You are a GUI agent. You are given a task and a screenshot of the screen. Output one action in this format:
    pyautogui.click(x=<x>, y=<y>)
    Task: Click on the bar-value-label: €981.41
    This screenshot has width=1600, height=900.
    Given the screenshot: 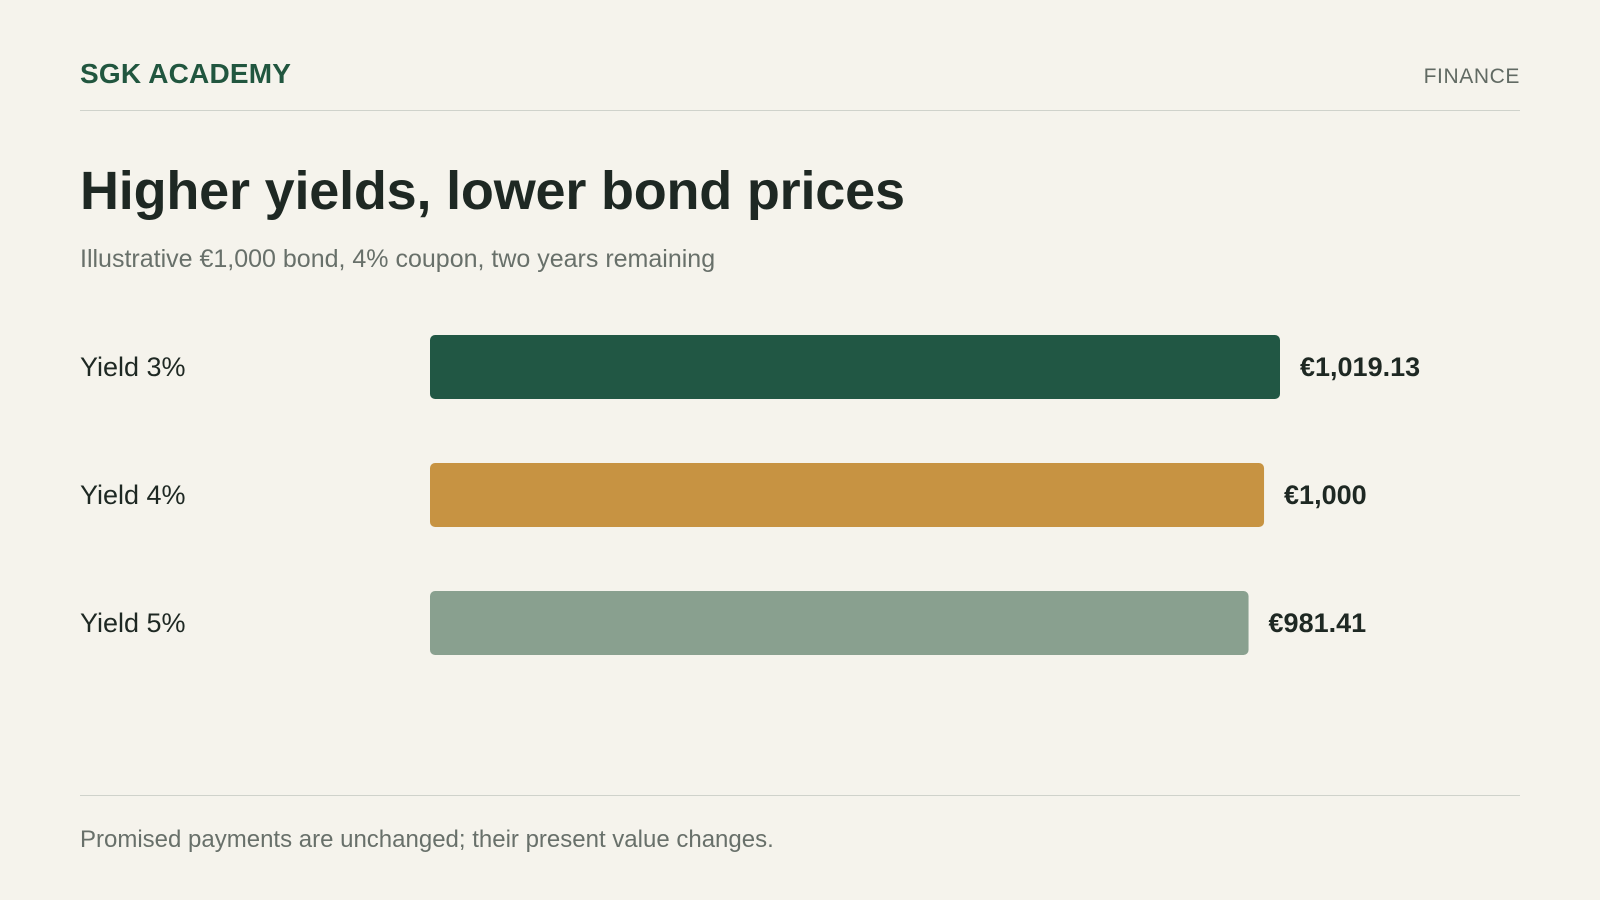 What is the action you would take?
    pyautogui.click(x=1318, y=623)
    